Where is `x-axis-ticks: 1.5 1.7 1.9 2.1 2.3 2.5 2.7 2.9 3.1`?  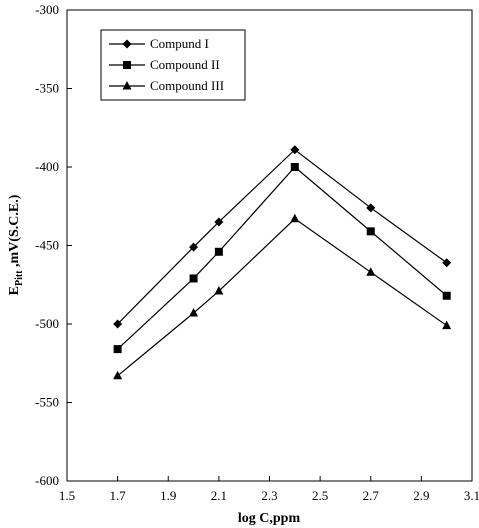 x-axis-ticks: 1.5 1.7 1.9 2.1 2.3 2.5 2.7 2.9 3.1 is located at coordinates (269, 489).